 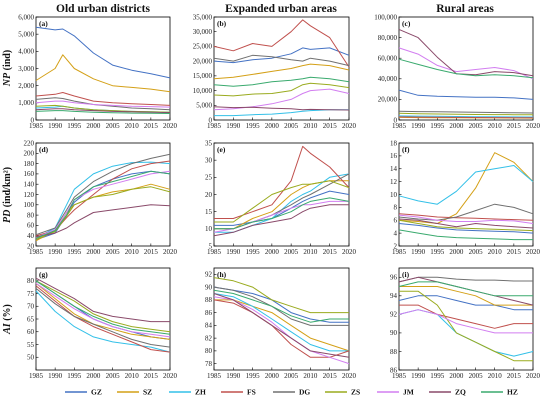 I want to click on y-tick-label: 80,000, so click(x=388, y=38).